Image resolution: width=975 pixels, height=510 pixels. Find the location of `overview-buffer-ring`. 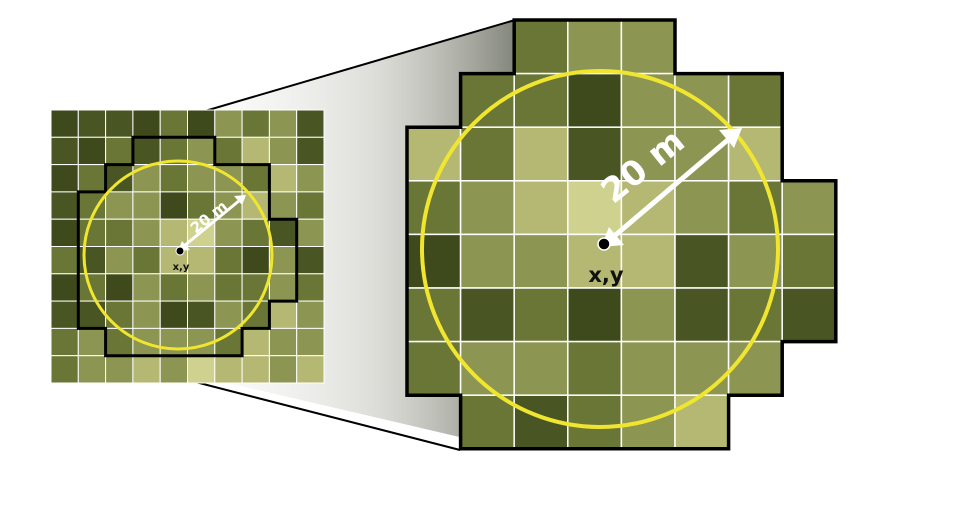

overview-buffer-ring is located at coordinates (178, 255).